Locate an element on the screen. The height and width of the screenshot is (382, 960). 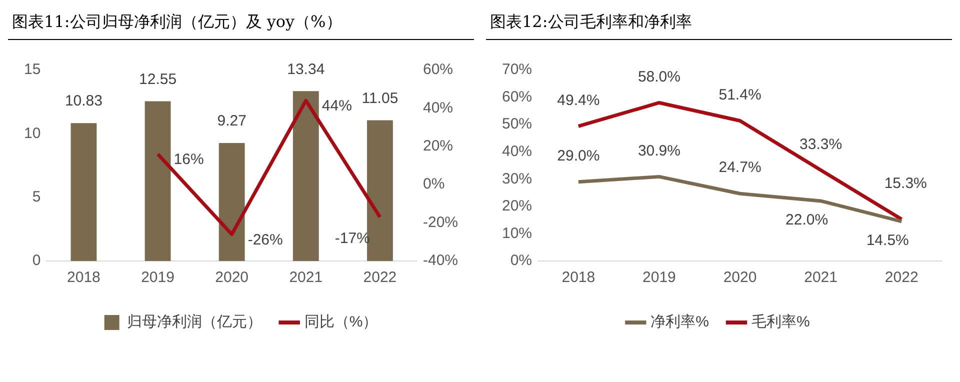
chart-title: 图表11:公司归母净利润（亿元）及 yoy（%） is located at coordinates (241, 24).